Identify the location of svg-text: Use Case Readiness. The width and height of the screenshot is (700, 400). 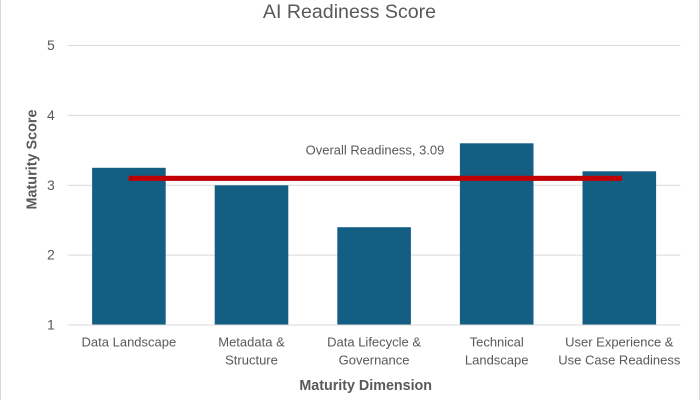
(619, 360).